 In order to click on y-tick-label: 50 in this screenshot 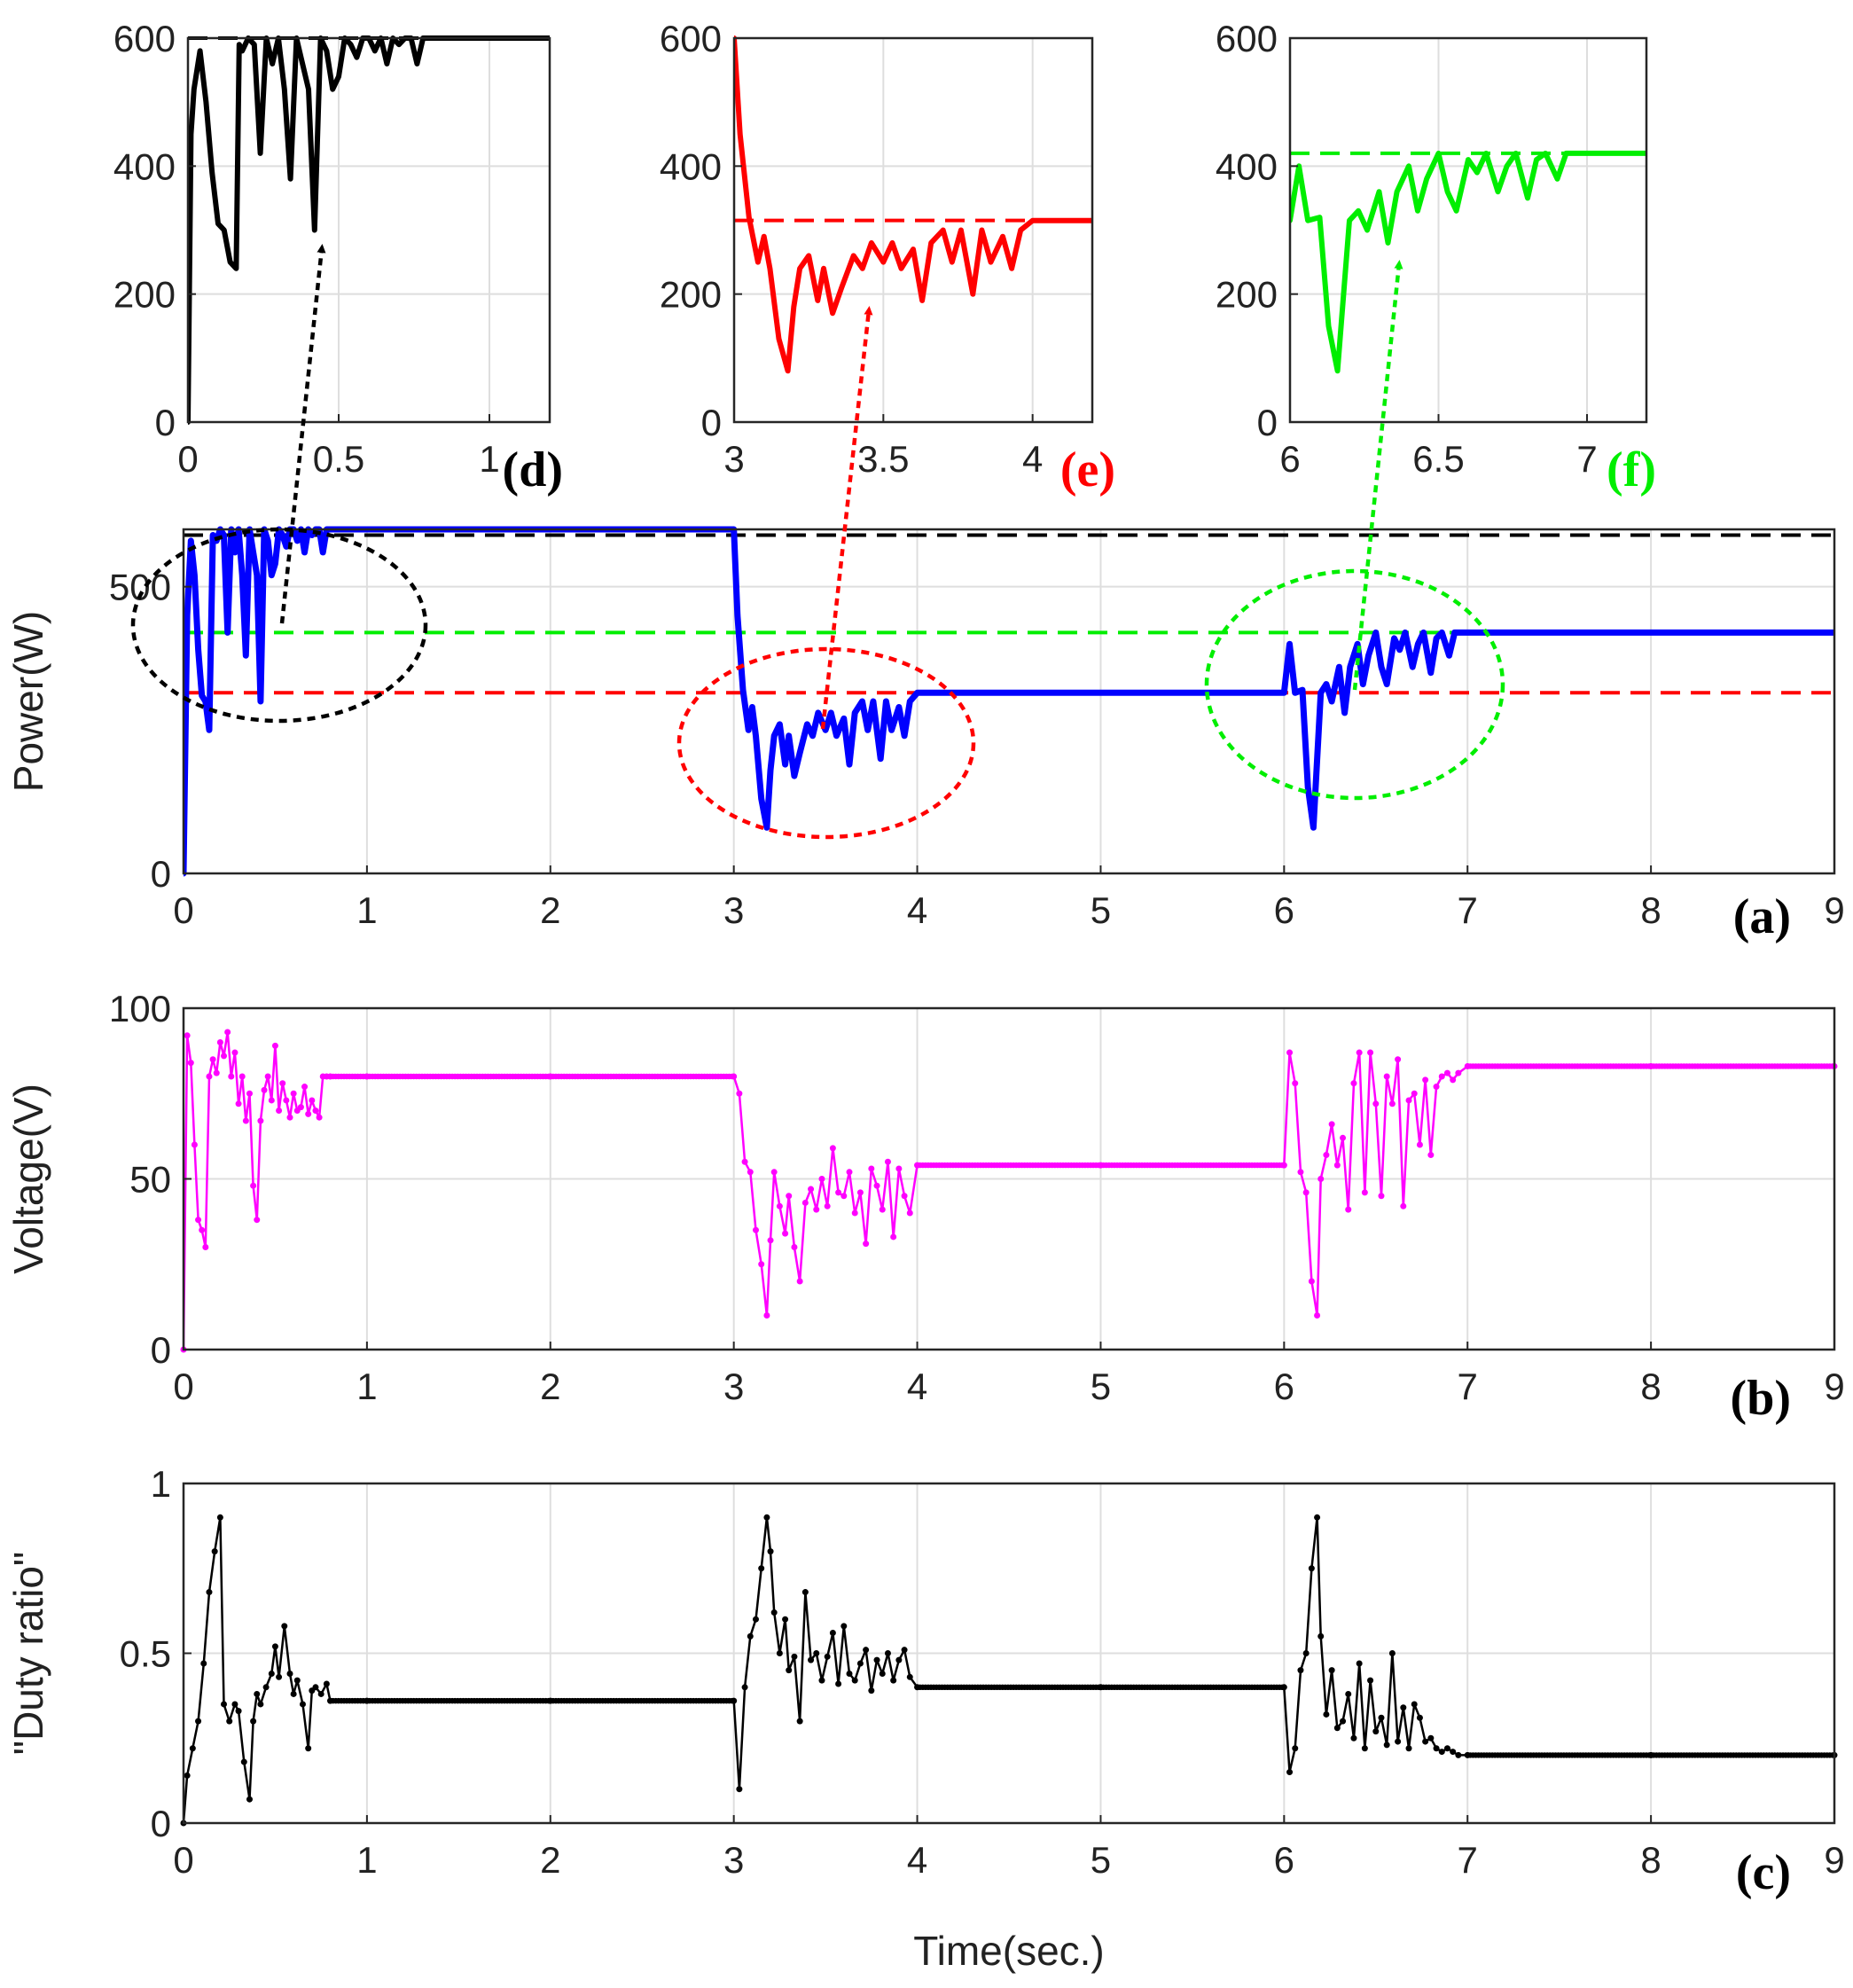, I will do `click(150, 1180)`.